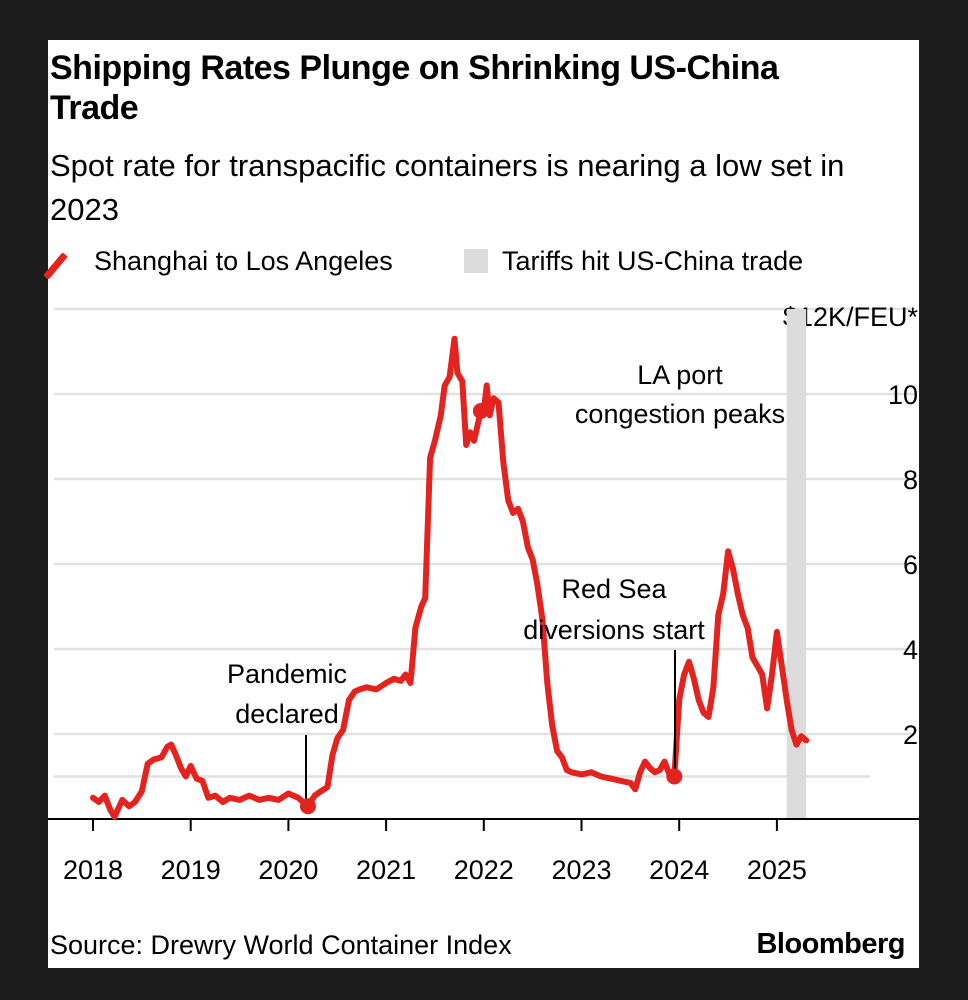 This screenshot has width=968, height=1000. I want to click on y-tick-label: 10, so click(903, 395).